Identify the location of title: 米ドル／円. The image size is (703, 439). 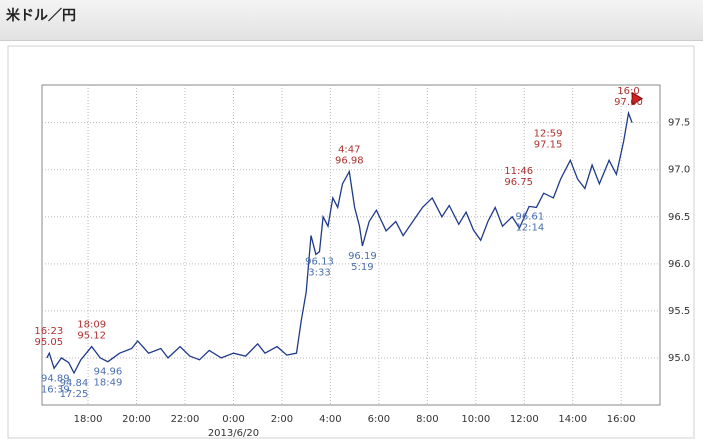
(41, 16).